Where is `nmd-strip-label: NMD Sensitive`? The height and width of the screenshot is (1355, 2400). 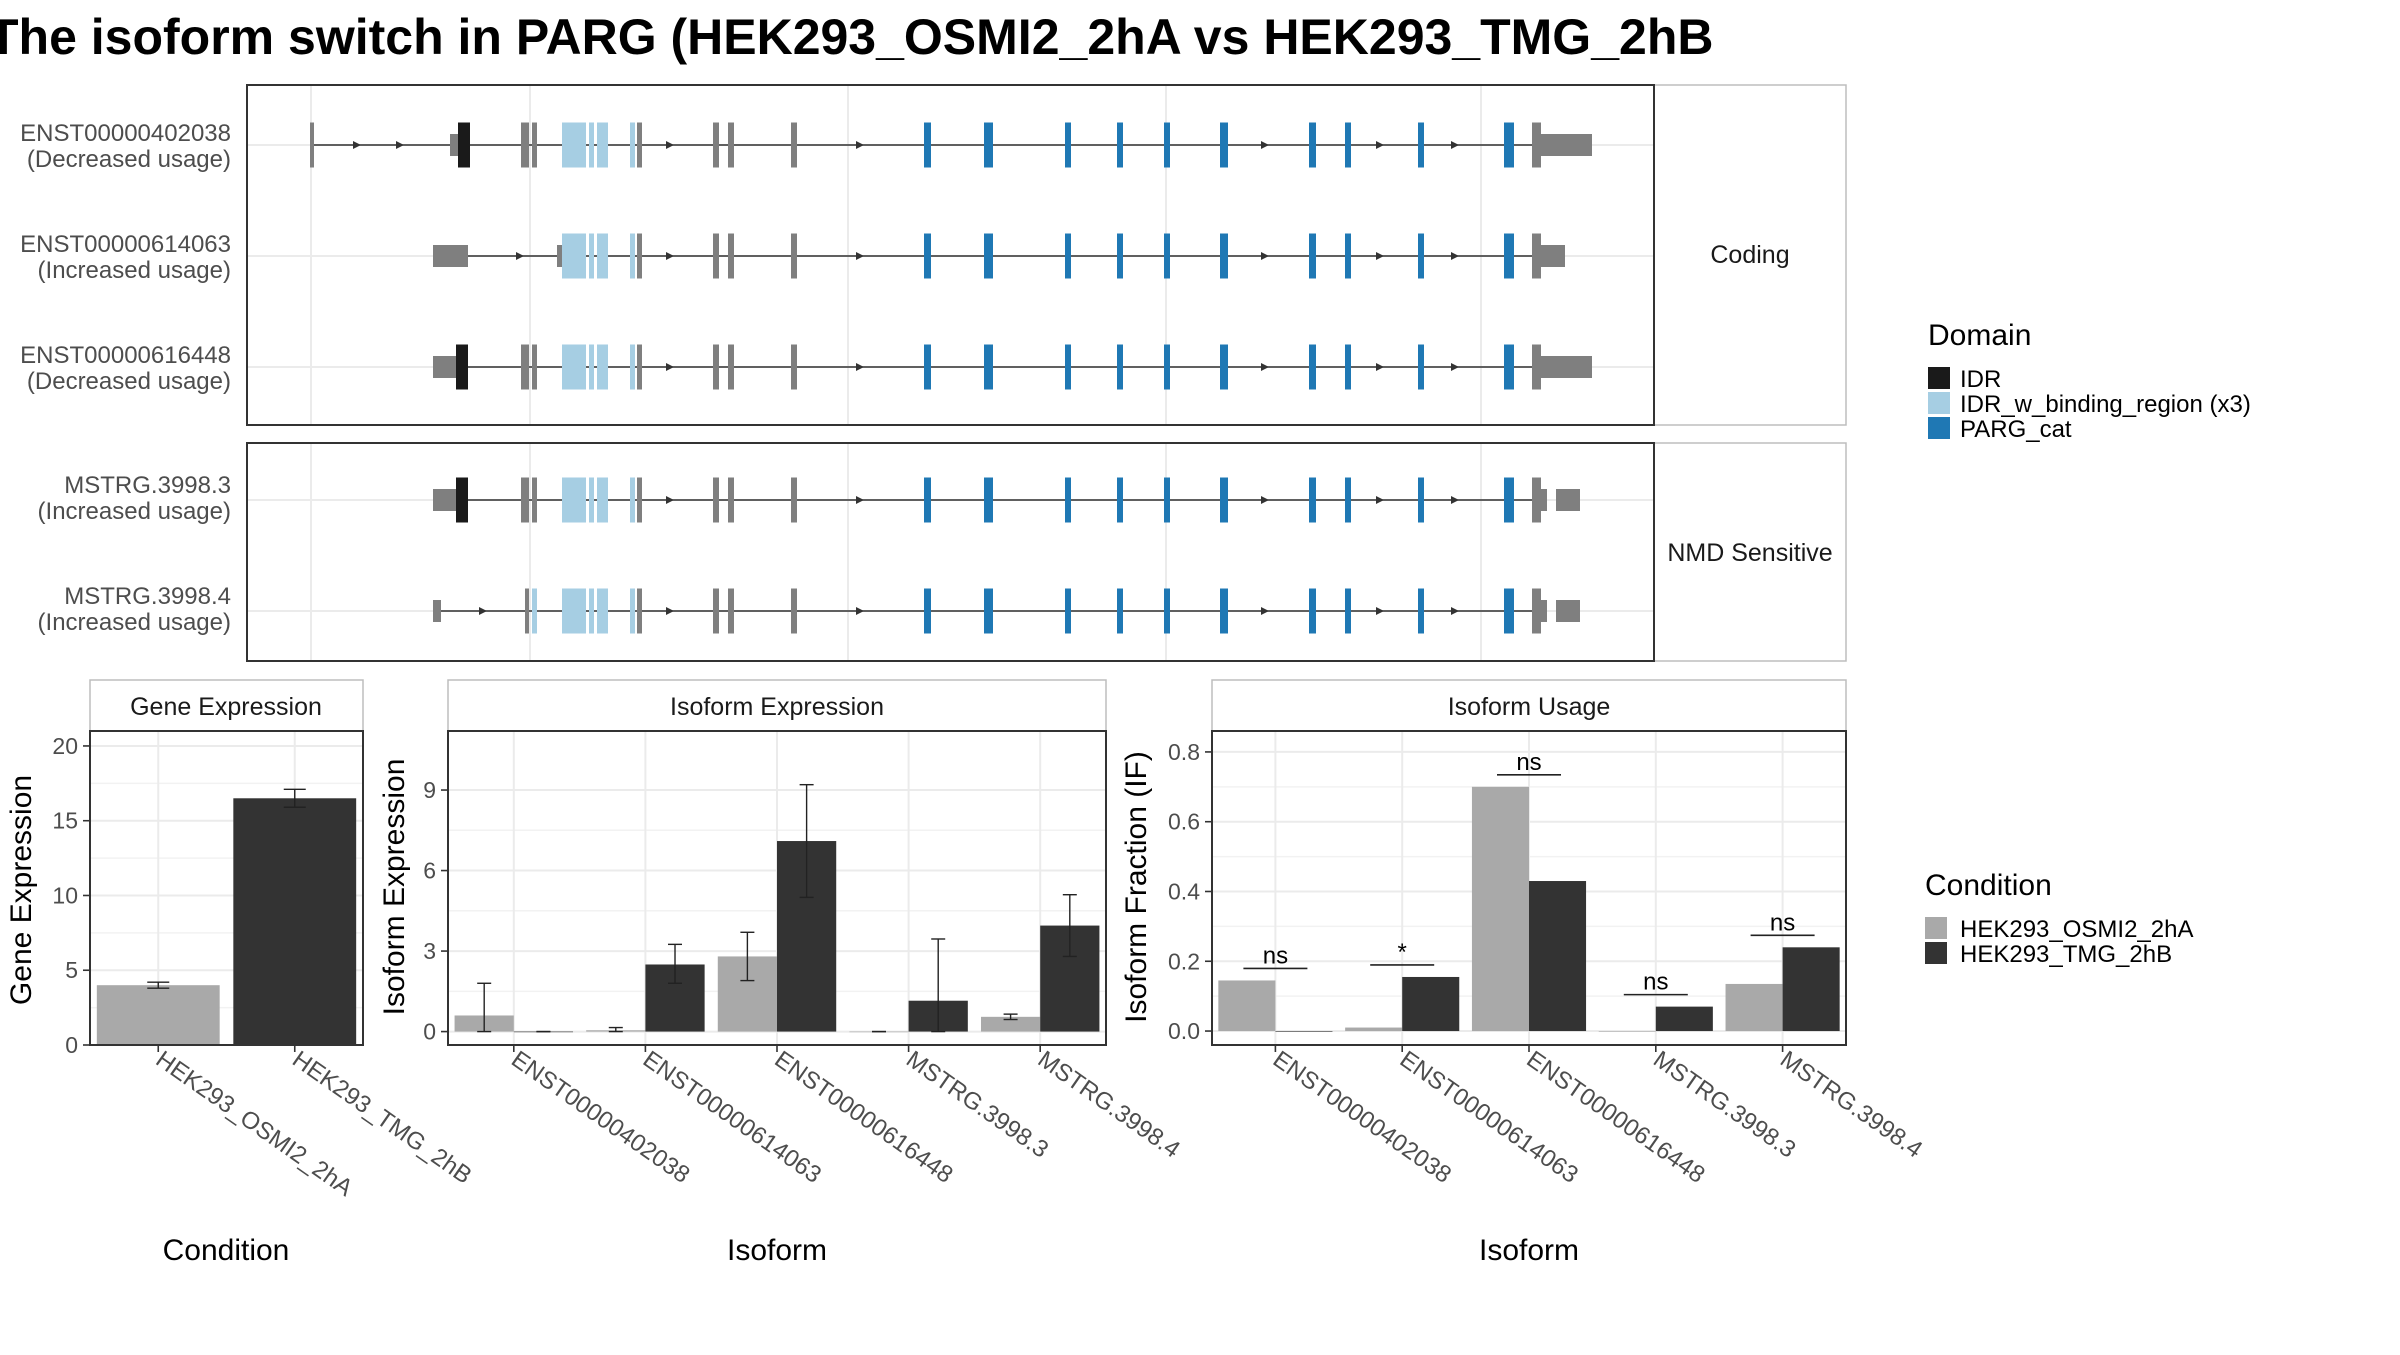
nmd-strip-label: NMD Sensitive is located at coordinates (1749, 553).